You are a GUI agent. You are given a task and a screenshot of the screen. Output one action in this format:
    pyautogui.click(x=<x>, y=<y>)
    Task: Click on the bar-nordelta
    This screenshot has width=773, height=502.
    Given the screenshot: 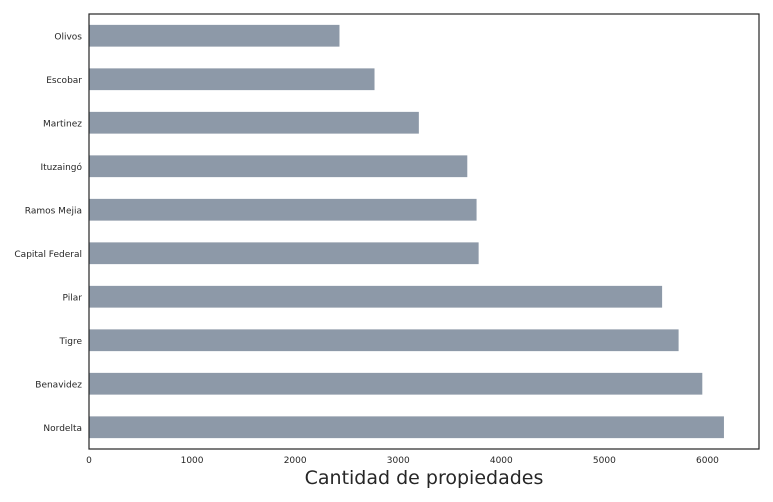 What is the action you would take?
    pyautogui.click(x=406, y=427)
    